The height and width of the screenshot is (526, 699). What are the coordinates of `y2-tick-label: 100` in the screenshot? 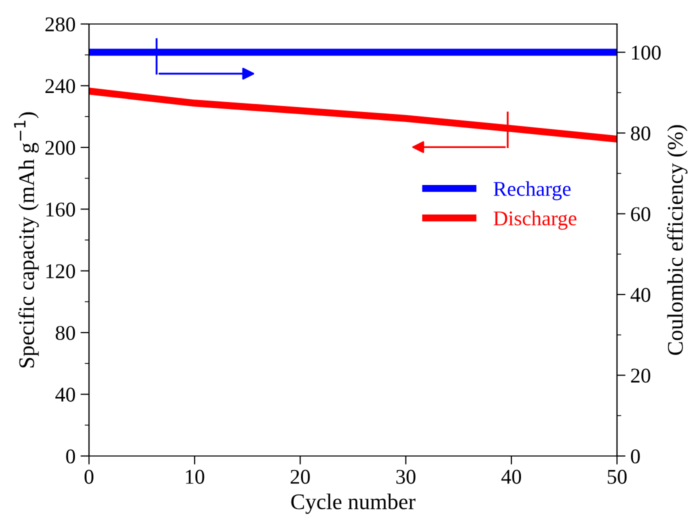 It's located at (646, 53).